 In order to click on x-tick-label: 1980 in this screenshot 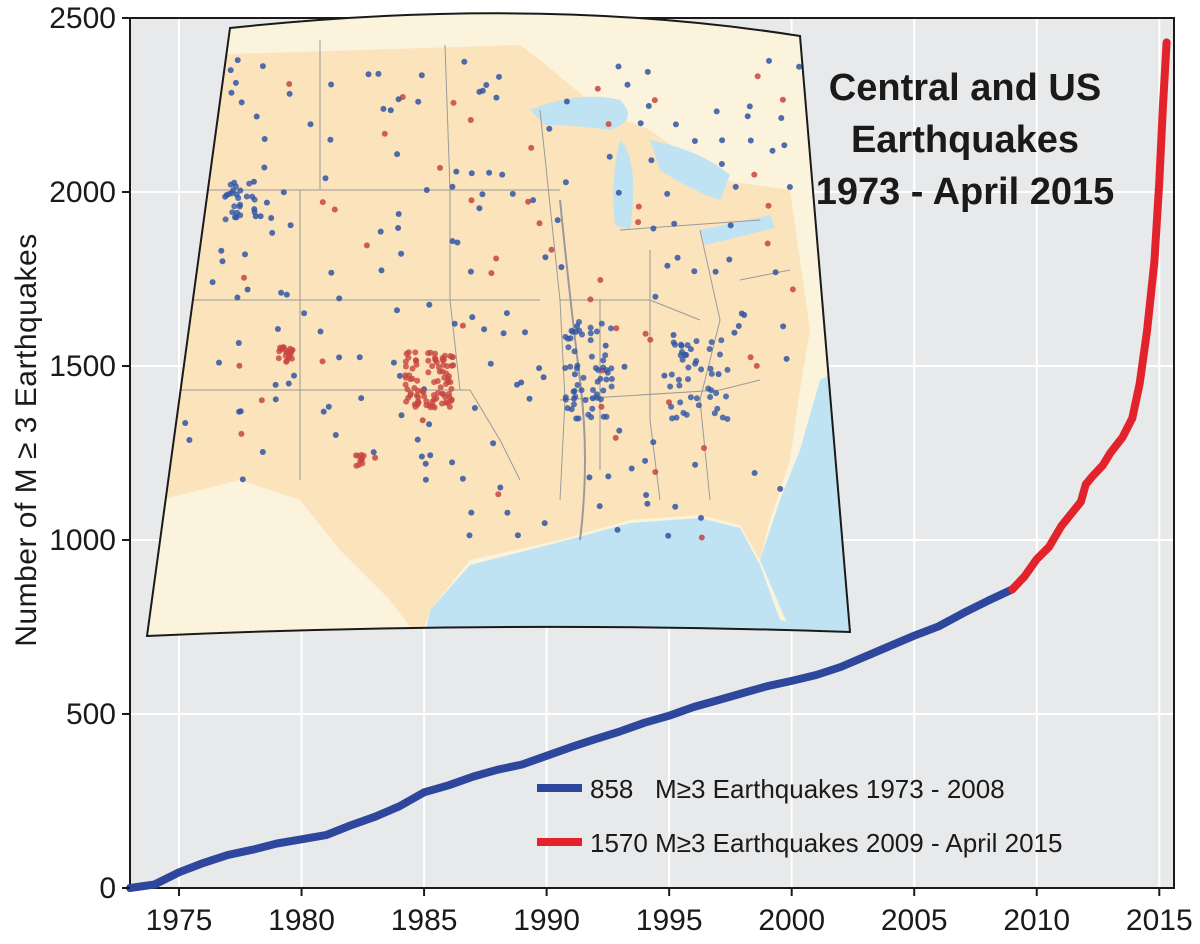, I will do `click(301, 920)`.